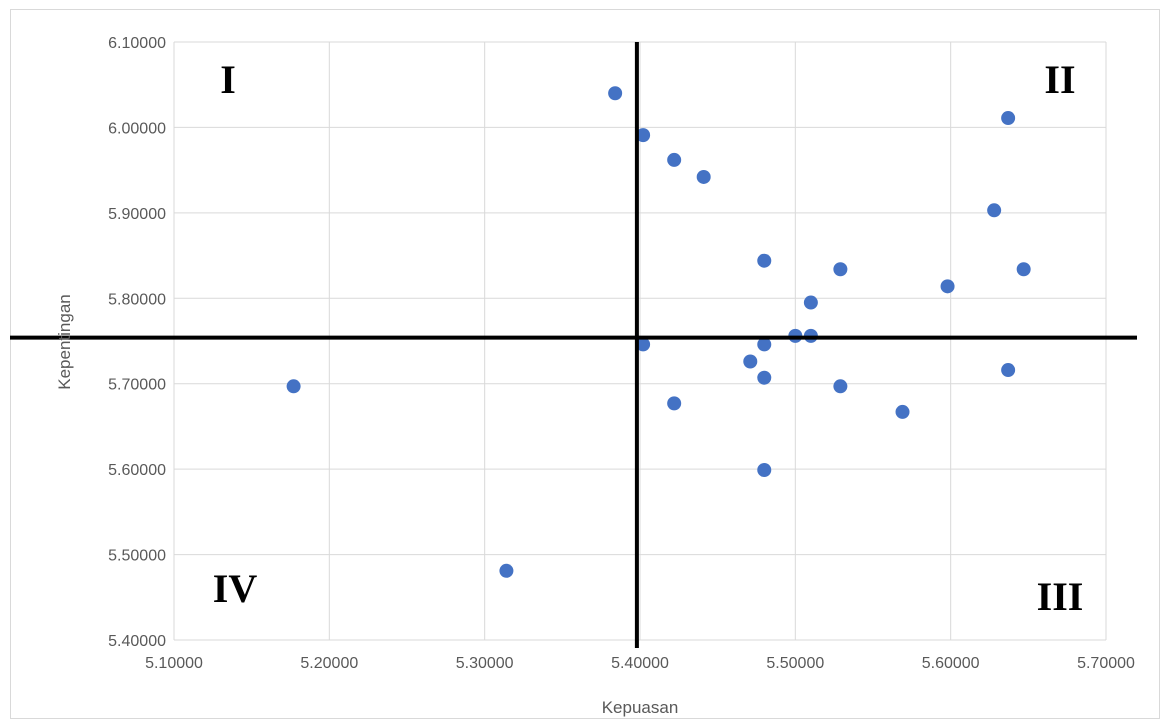 Image resolution: width=1161 pixels, height=720 pixels. Describe the element at coordinates (235, 588) in the screenshot. I see `quadrant-label-bottom-left: IV` at that location.